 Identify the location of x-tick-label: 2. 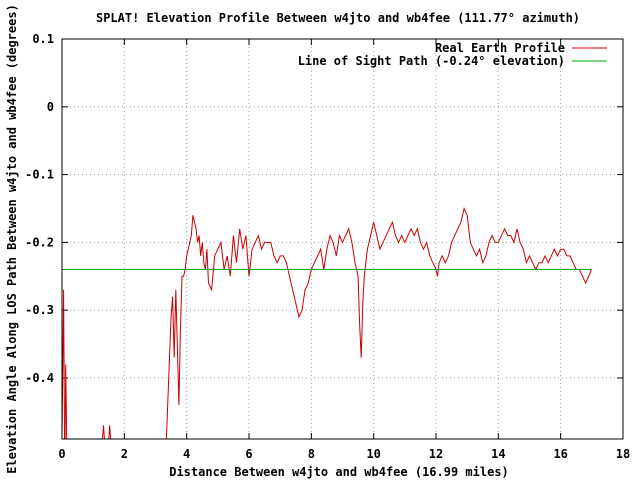
(124, 454).